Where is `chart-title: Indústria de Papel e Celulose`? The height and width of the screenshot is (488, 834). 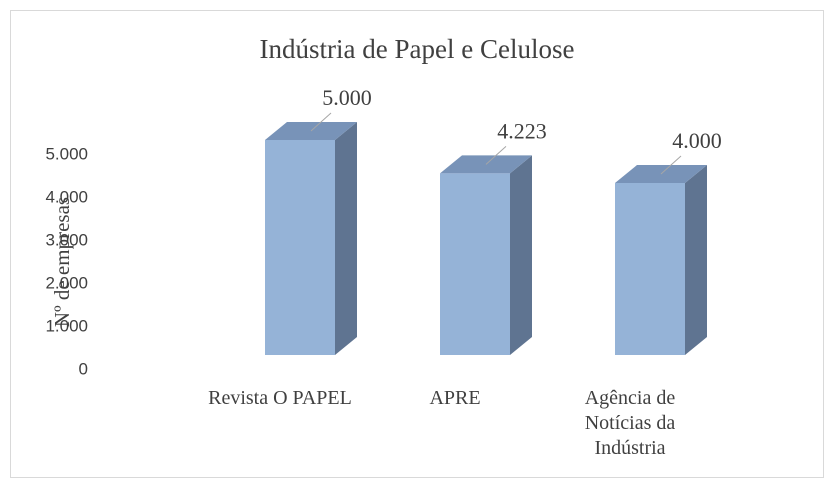
chart-title: Indústria de Papel e Celulose is located at coordinates (417, 49).